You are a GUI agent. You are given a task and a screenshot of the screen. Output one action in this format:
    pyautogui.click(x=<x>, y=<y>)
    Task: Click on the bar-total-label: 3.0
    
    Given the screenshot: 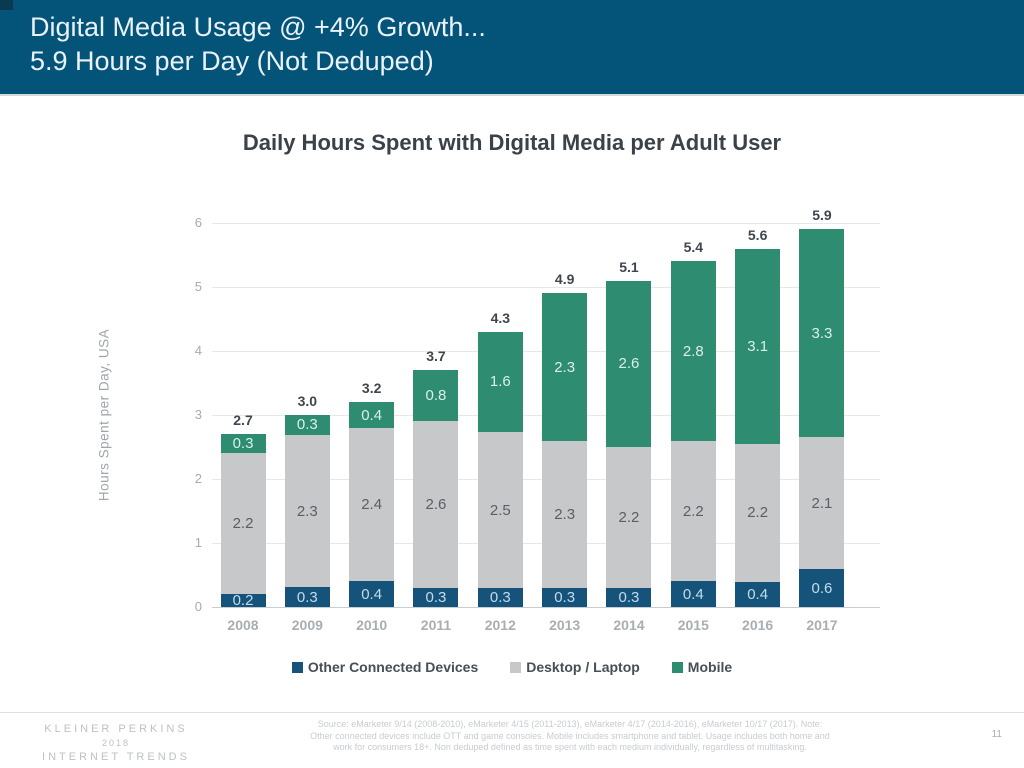 What is the action you would take?
    pyautogui.click(x=307, y=401)
    